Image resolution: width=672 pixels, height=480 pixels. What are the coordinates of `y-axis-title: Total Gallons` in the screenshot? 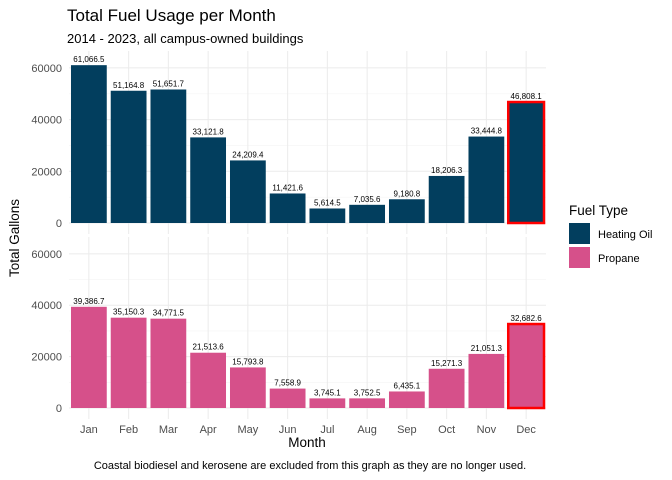 It's located at (14, 238).